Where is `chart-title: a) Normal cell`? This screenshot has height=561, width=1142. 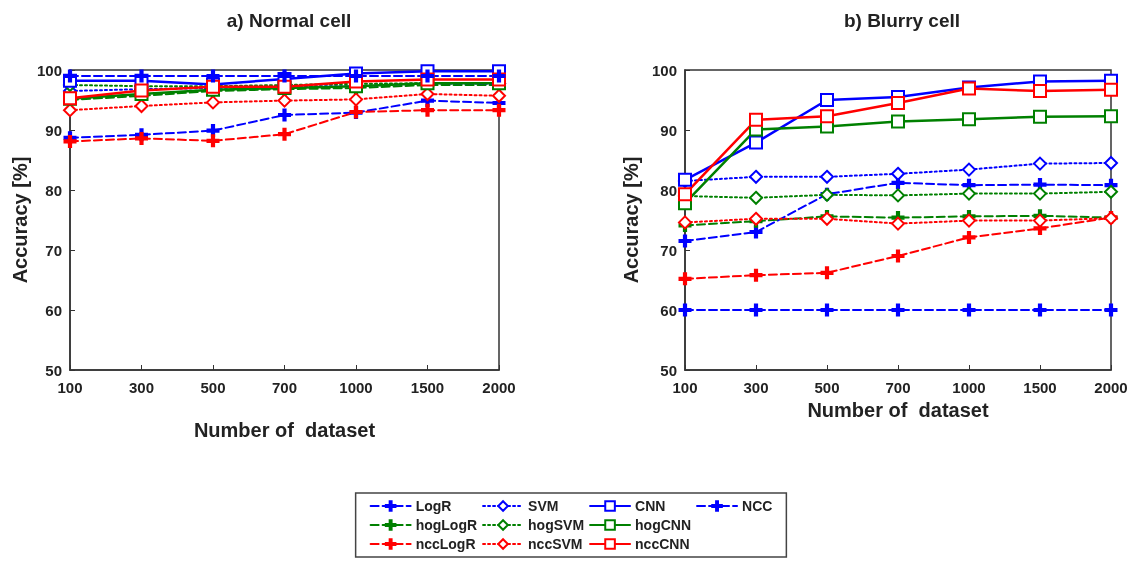 chart-title: a) Normal cell is located at coordinates (289, 20).